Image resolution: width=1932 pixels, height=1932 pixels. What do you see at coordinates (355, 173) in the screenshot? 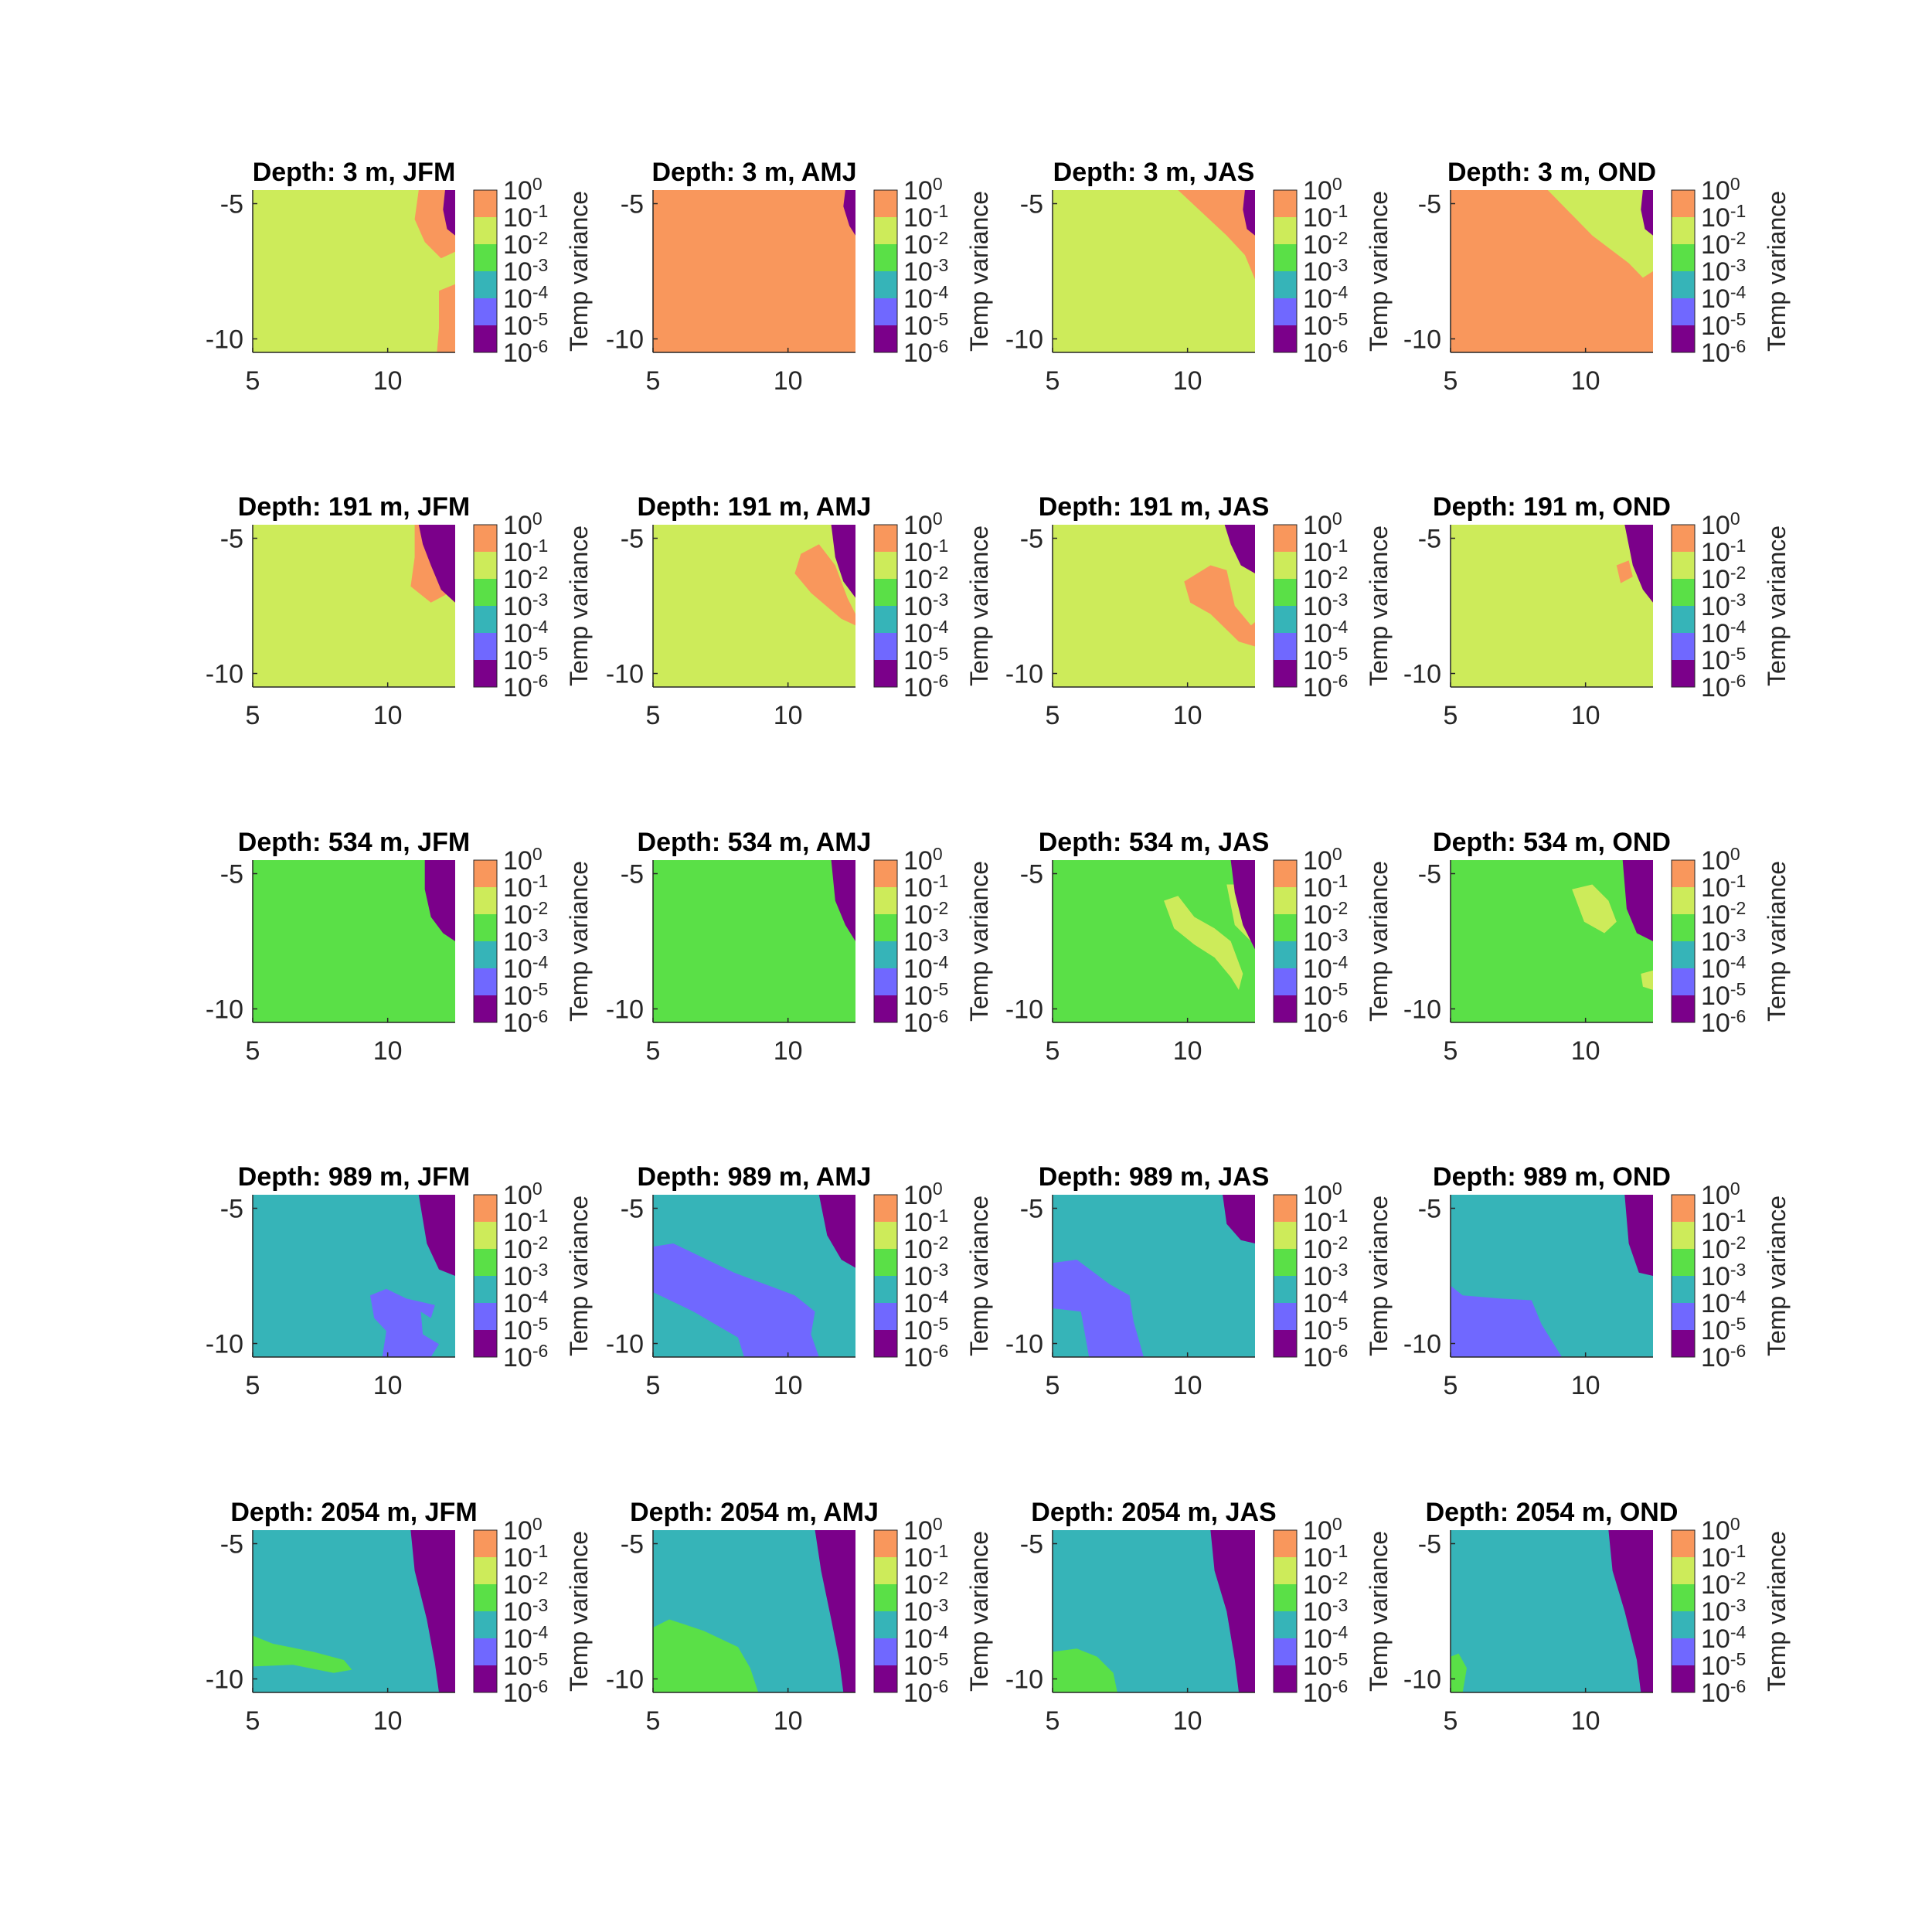
I see `panel-title: Depth: 3 m, JFM` at bounding box center [355, 173].